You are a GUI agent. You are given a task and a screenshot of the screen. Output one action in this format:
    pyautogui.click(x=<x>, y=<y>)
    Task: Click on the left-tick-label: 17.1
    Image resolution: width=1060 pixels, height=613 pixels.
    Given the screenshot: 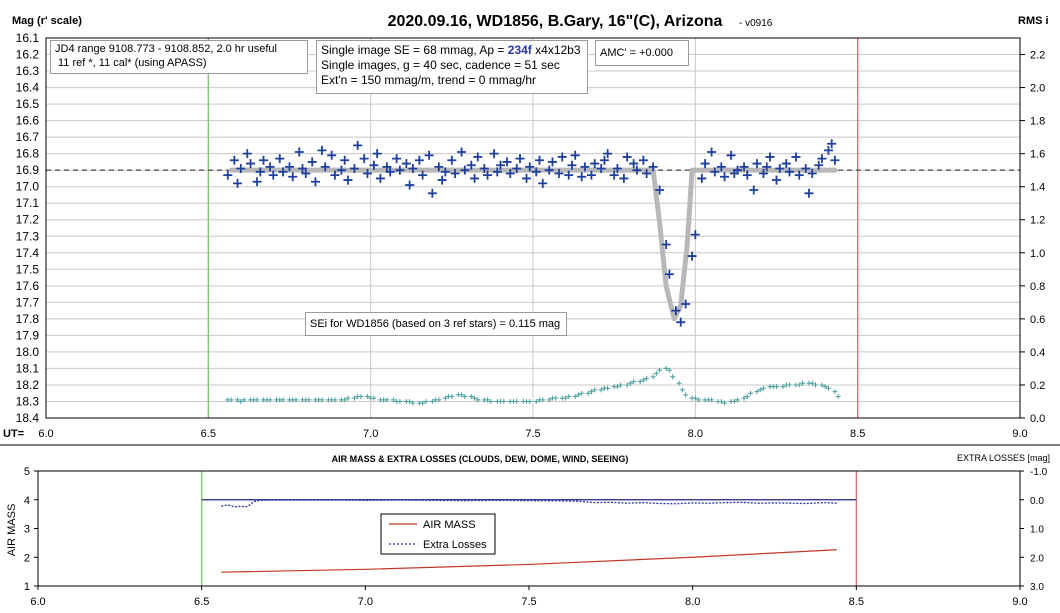 What is the action you would take?
    pyautogui.click(x=28, y=203)
    